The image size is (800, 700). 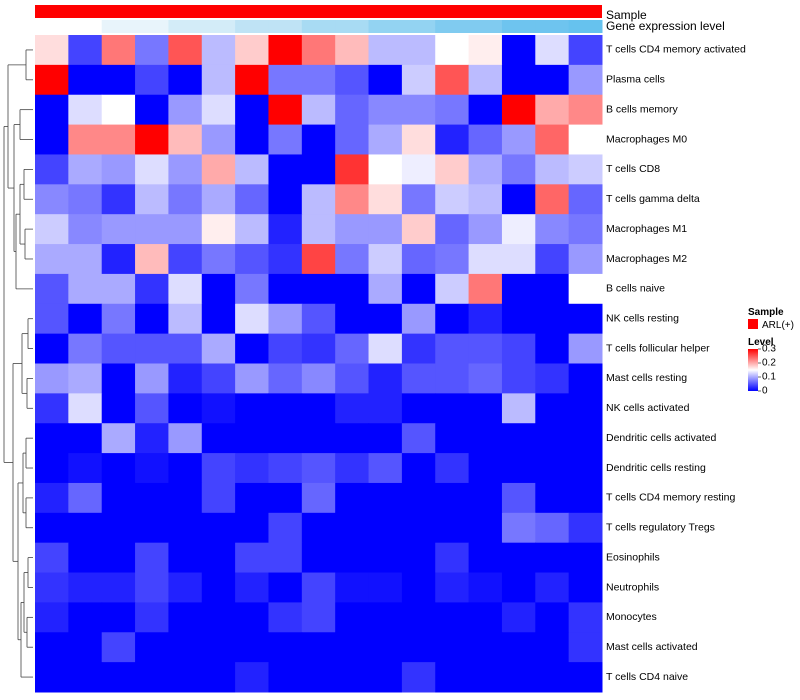 What do you see at coordinates (631, 617) in the screenshot?
I see `row-label: Monocytes` at bounding box center [631, 617].